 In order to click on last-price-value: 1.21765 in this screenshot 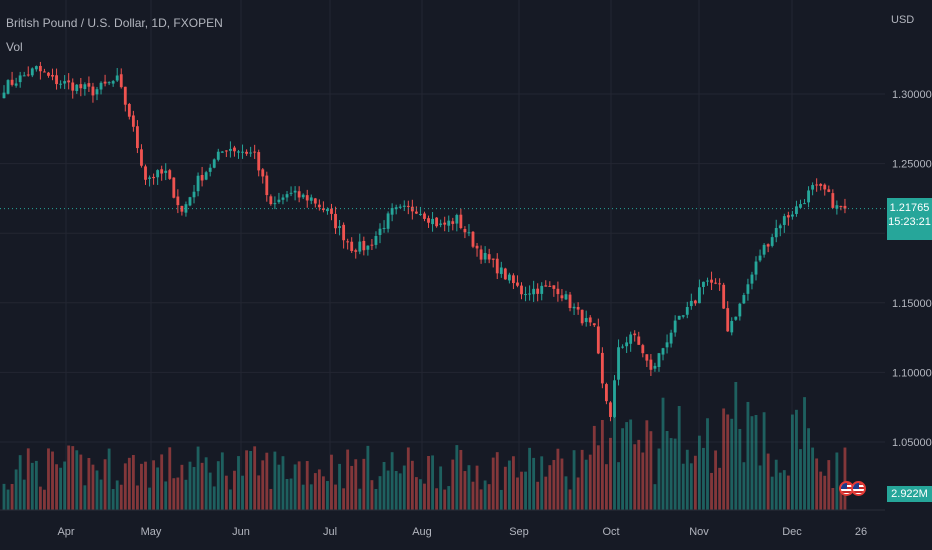, I will do `click(909, 208)`.